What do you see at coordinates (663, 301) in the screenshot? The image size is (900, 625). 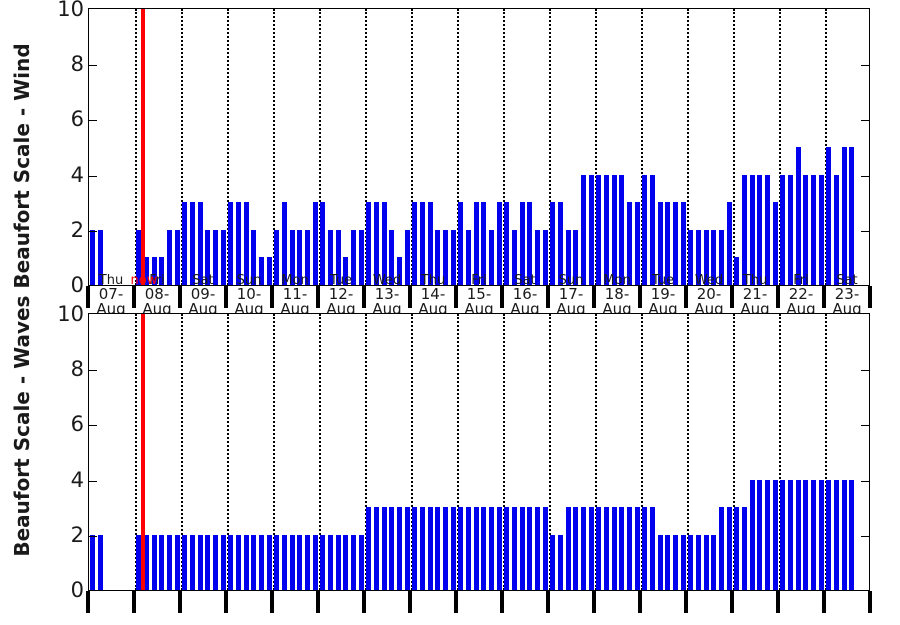 I see `day-date: 19-Aug` at bounding box center [663, 301].